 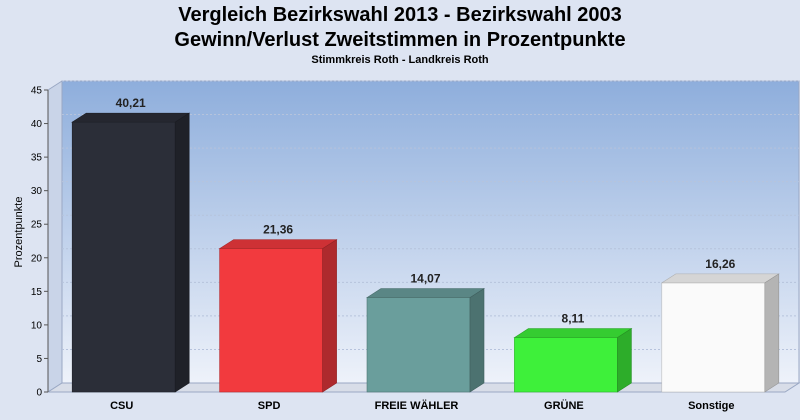 What do you see at coordinates (573, 319) in the screenshot?
I see `bar-value-label: 8,11` at bounding box center [573, 319].